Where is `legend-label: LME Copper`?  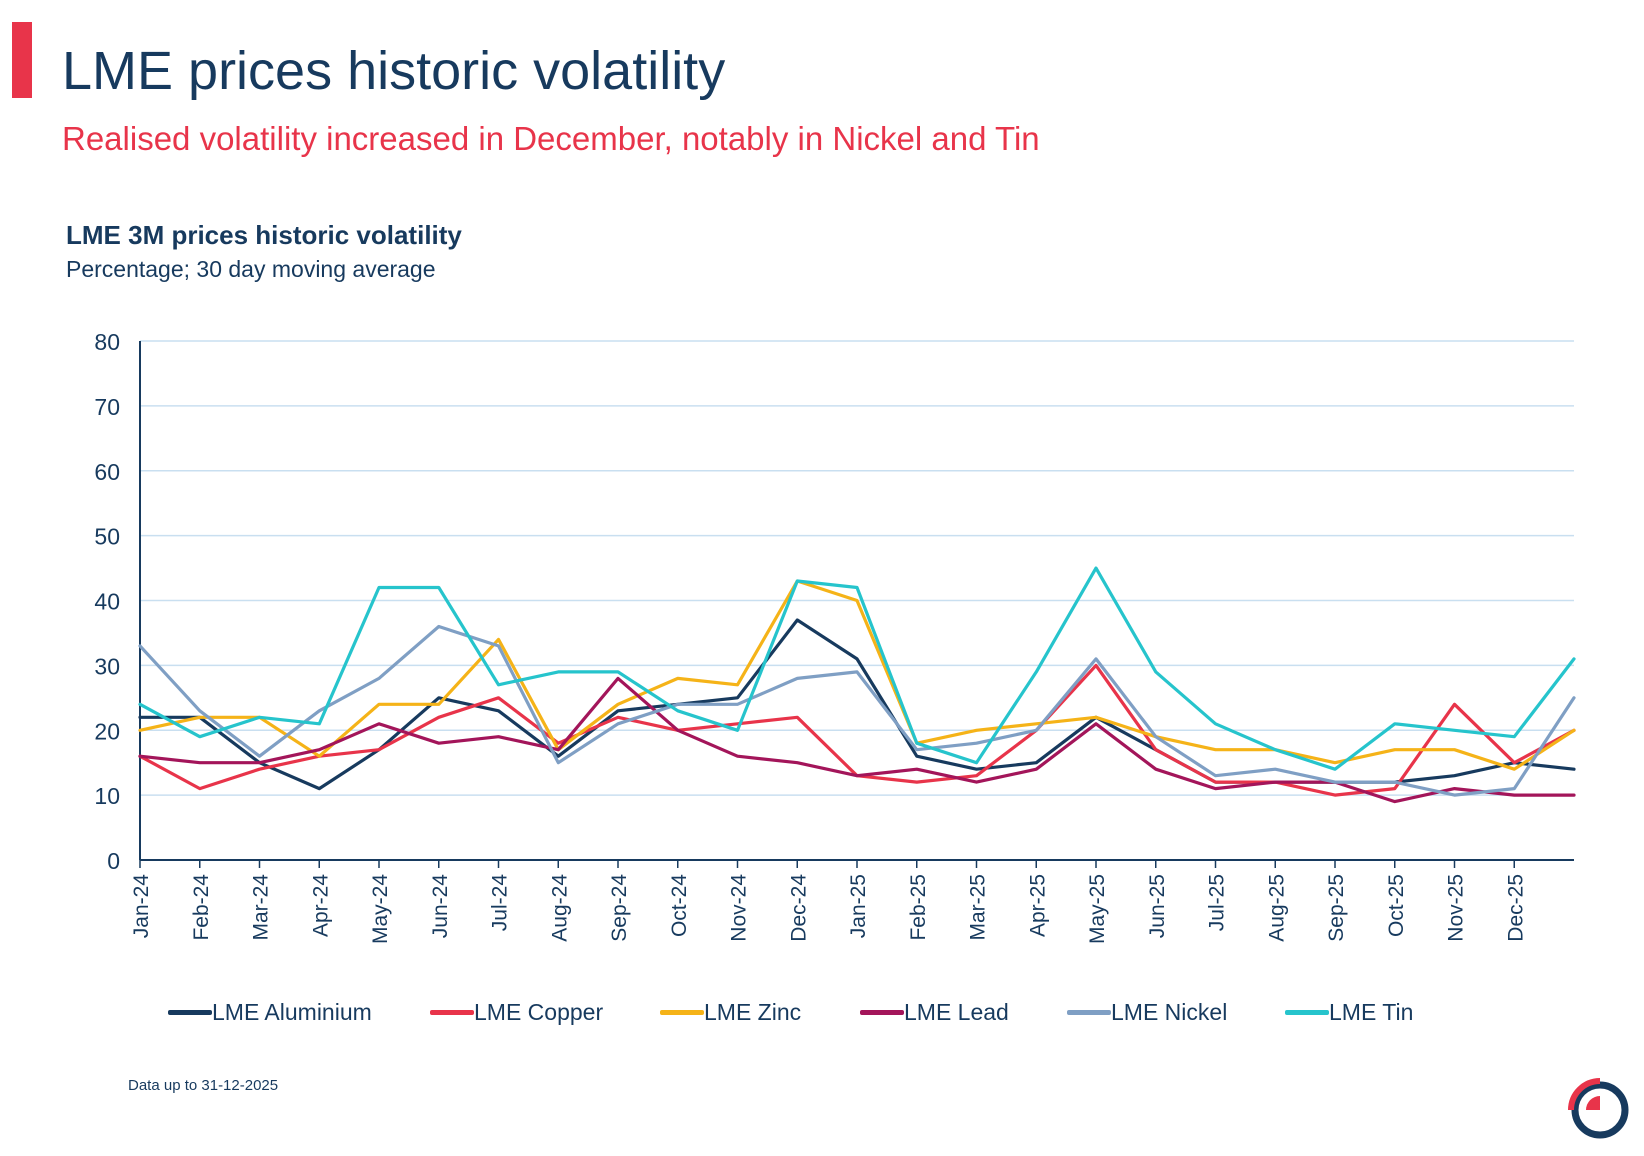 legend-label: LME Copper is located at coordinates (539, 1012).